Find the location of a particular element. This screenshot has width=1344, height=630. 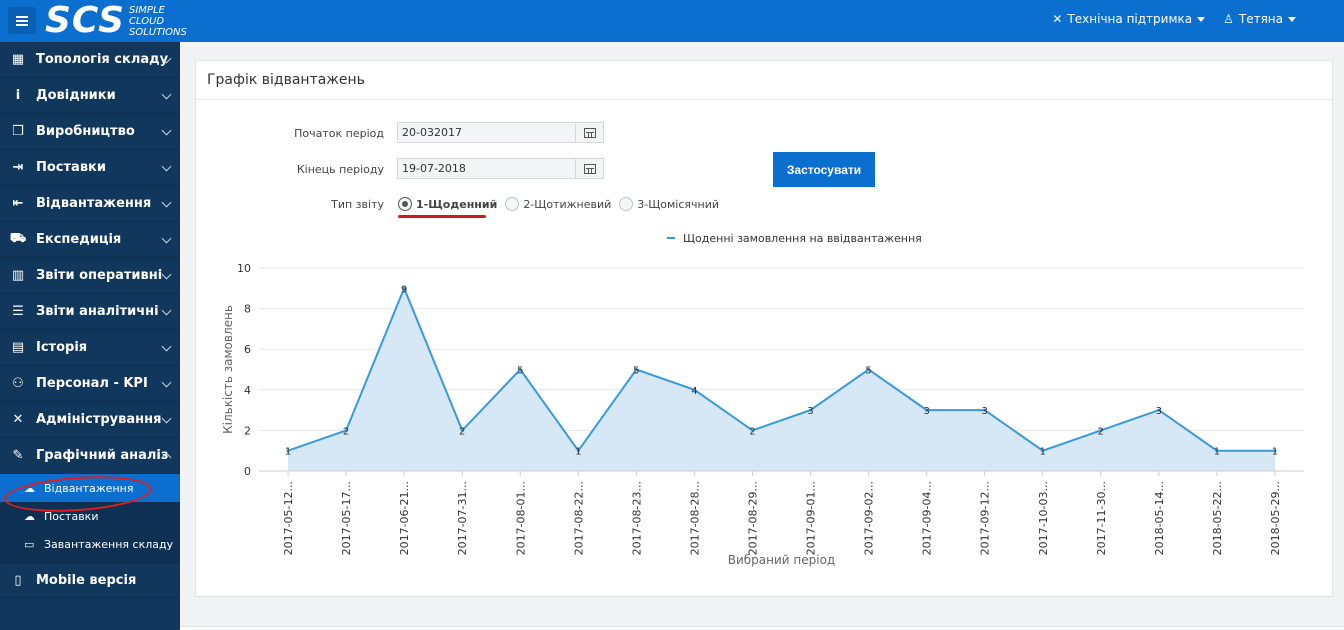

radio-monthly: 3-Щомісячний is located at coordinates (669, 204).